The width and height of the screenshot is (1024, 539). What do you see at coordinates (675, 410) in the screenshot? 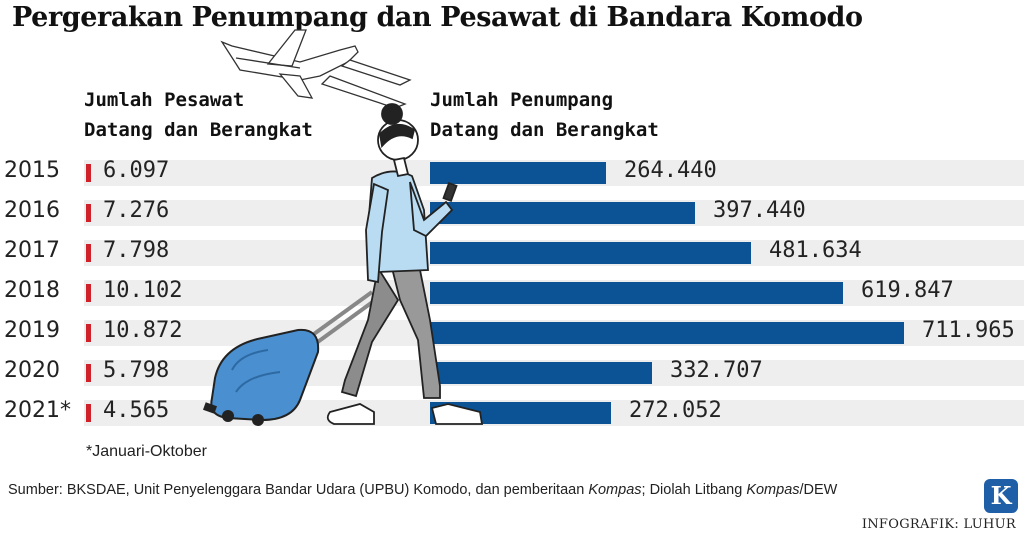
I see `penumpang-value: 272.052` at bounding box center [675, 410].